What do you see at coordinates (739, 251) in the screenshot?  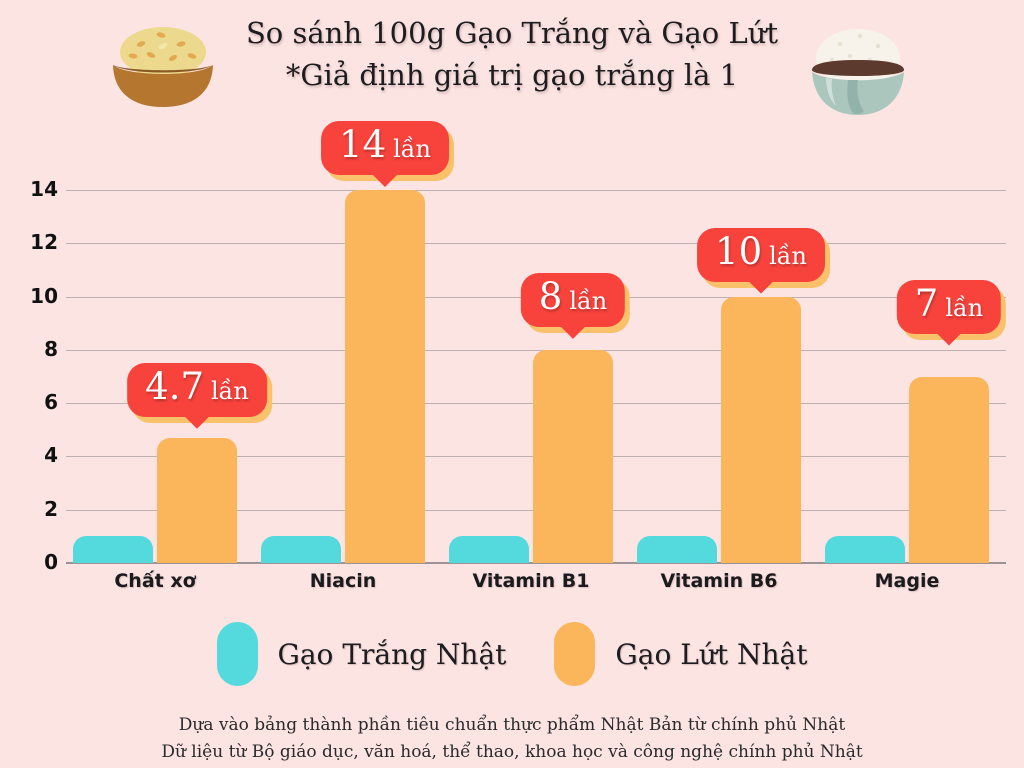 I see `badge-value: 10` at bounding box center [739, 251].